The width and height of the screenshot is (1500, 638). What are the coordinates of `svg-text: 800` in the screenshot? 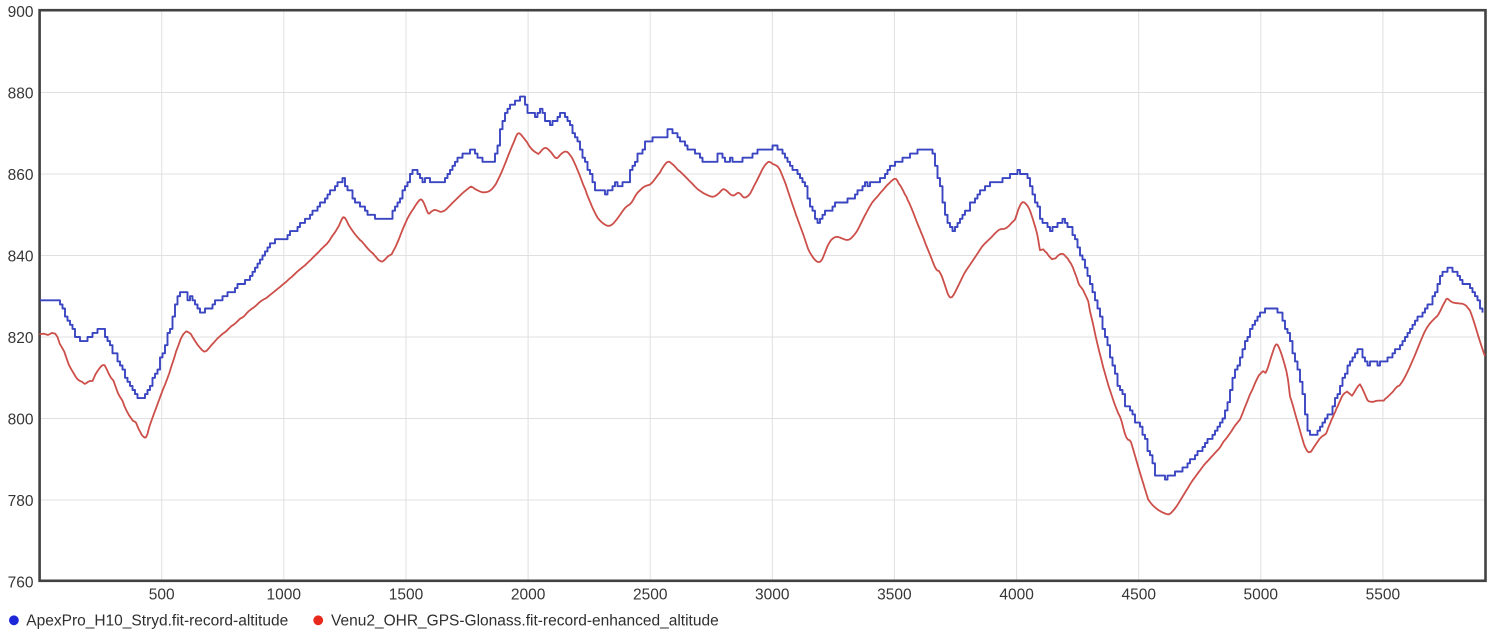 It's located at (21, 419).